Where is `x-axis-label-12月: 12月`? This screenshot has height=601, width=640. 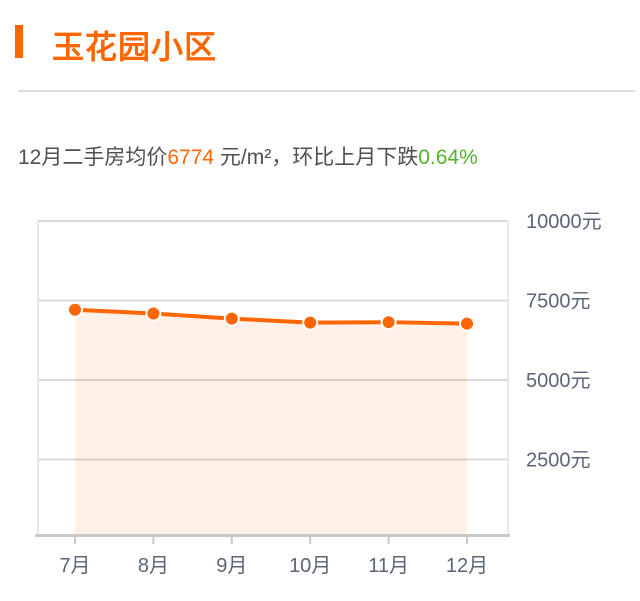 x-axis-label-12月: 12月 is located at coordinates (467, 566).